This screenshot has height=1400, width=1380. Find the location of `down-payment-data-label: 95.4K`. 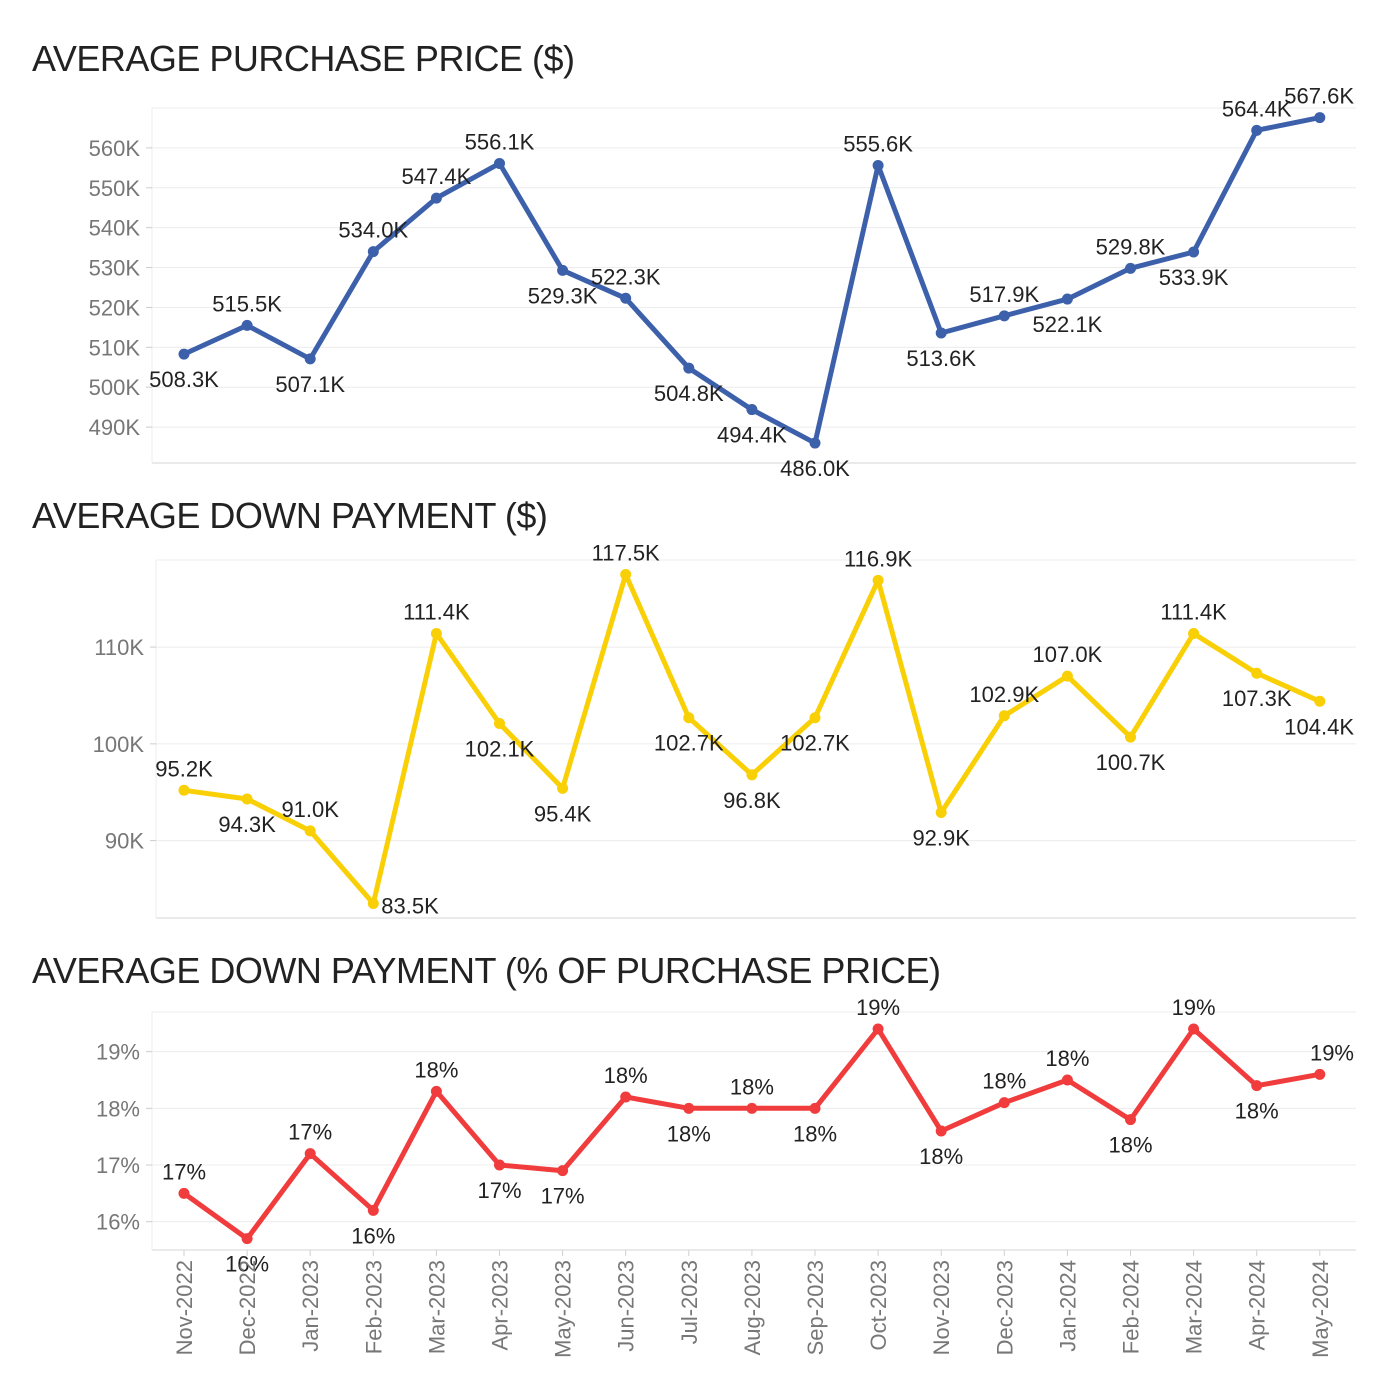

down-payment-data-label: 95.4K is located at coordinates (563, 813).